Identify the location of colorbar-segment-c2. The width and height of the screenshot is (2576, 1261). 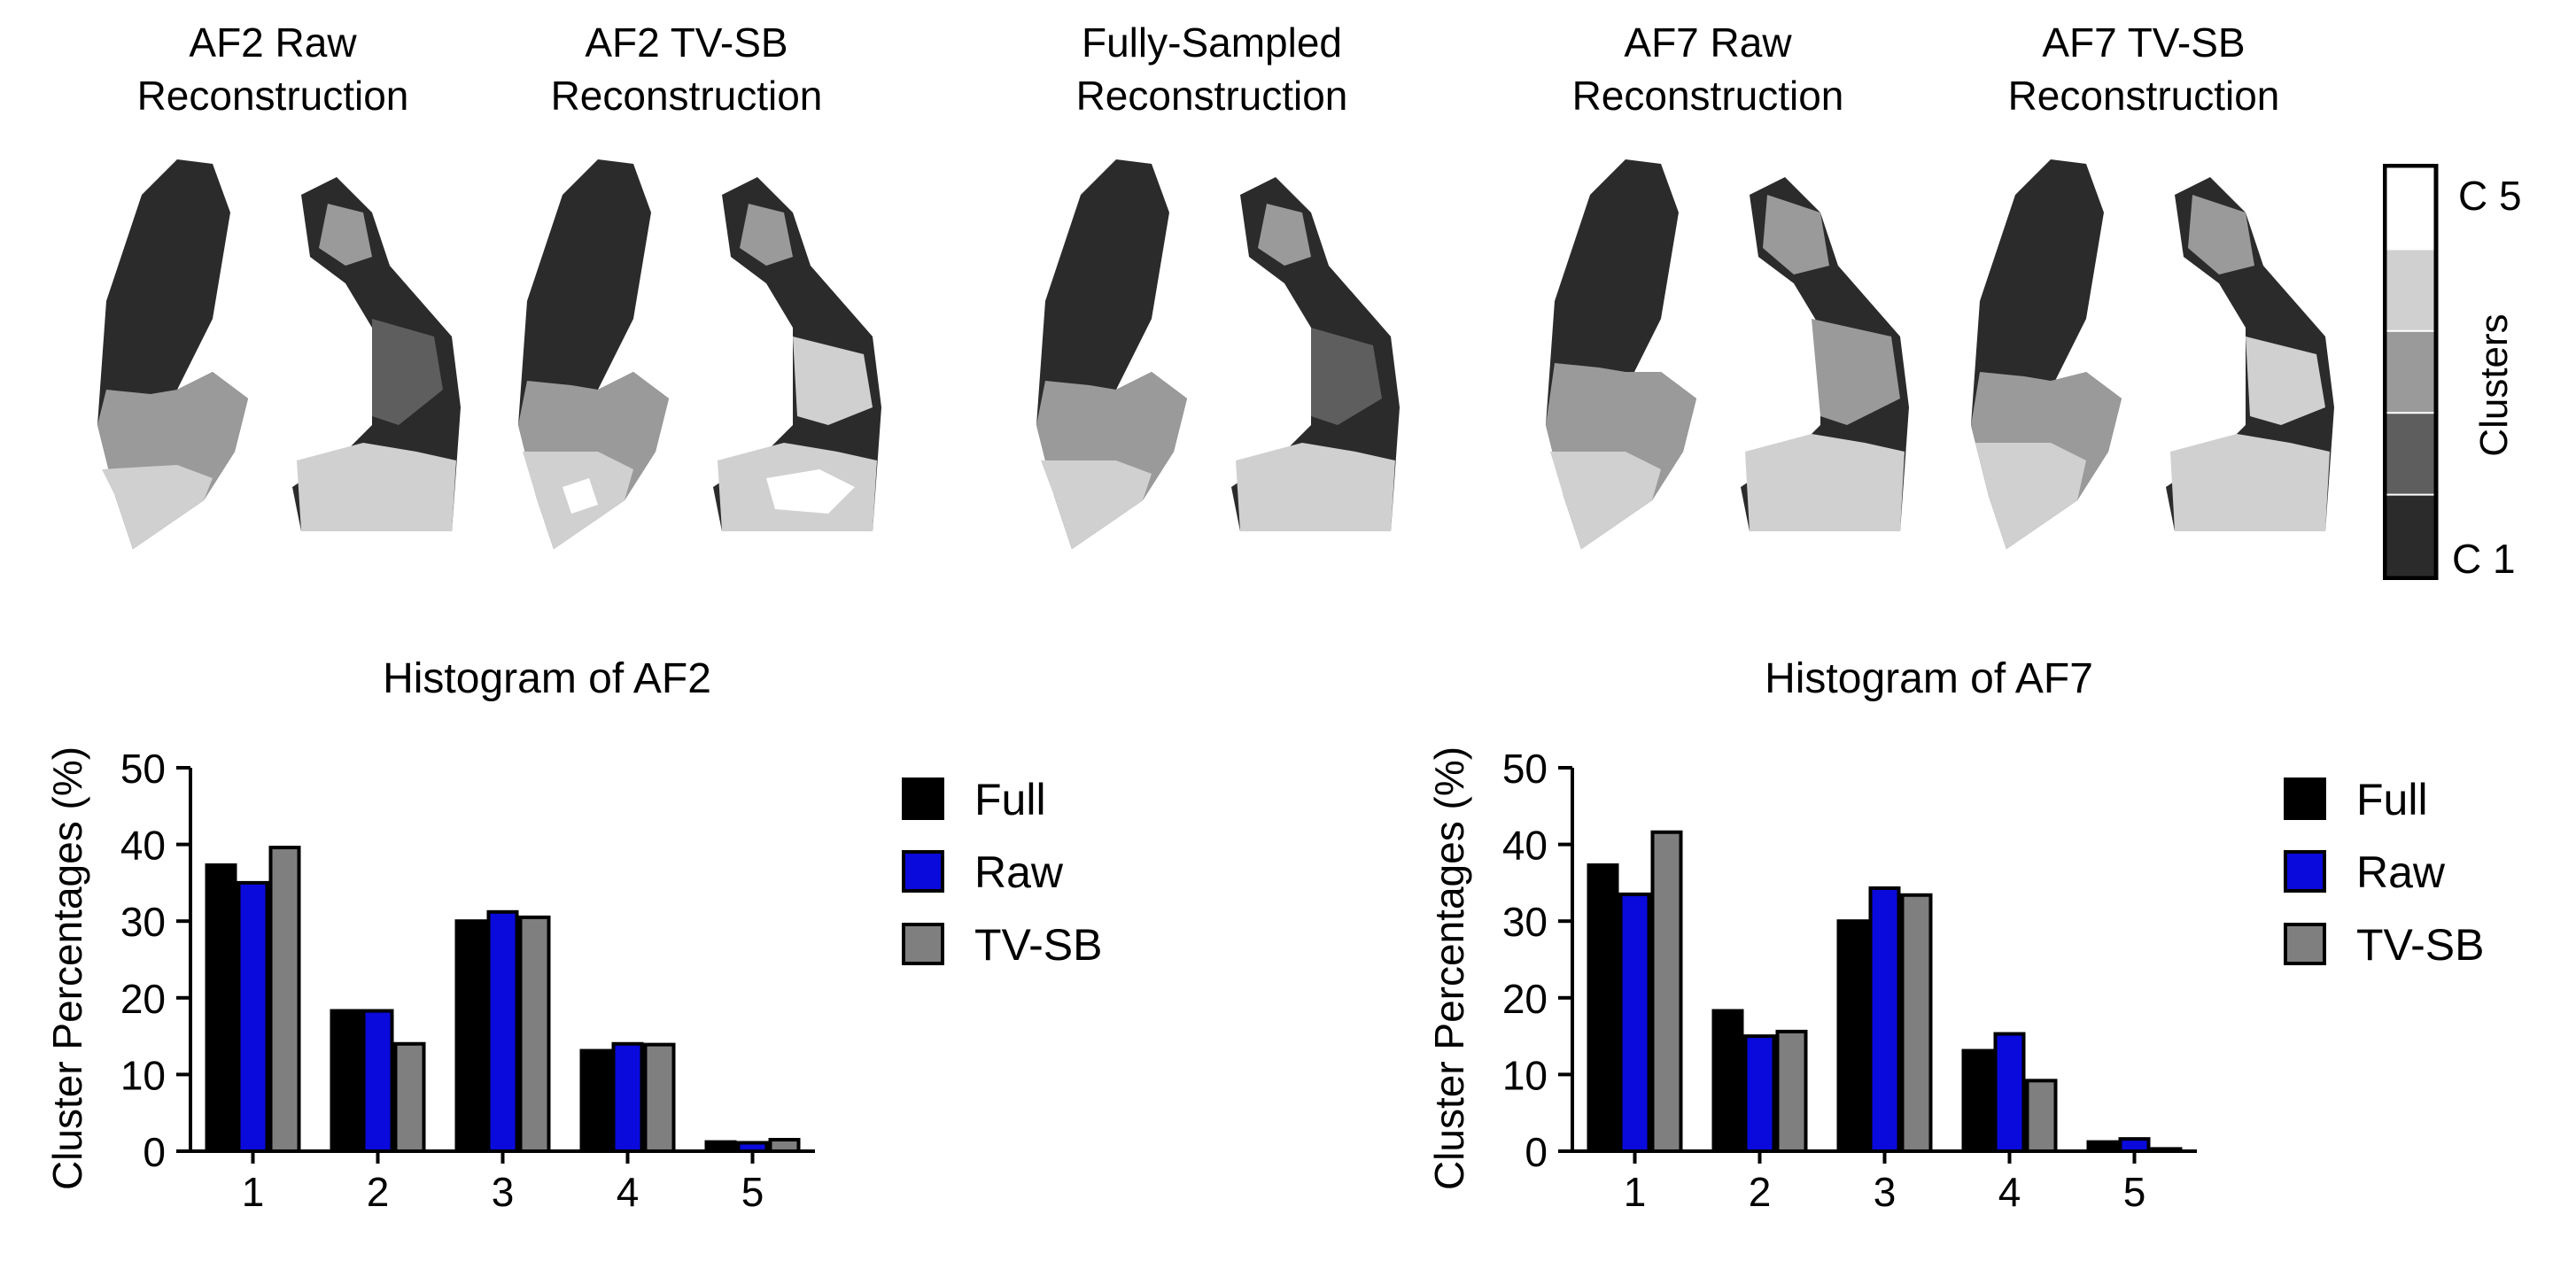
(2410, 454).